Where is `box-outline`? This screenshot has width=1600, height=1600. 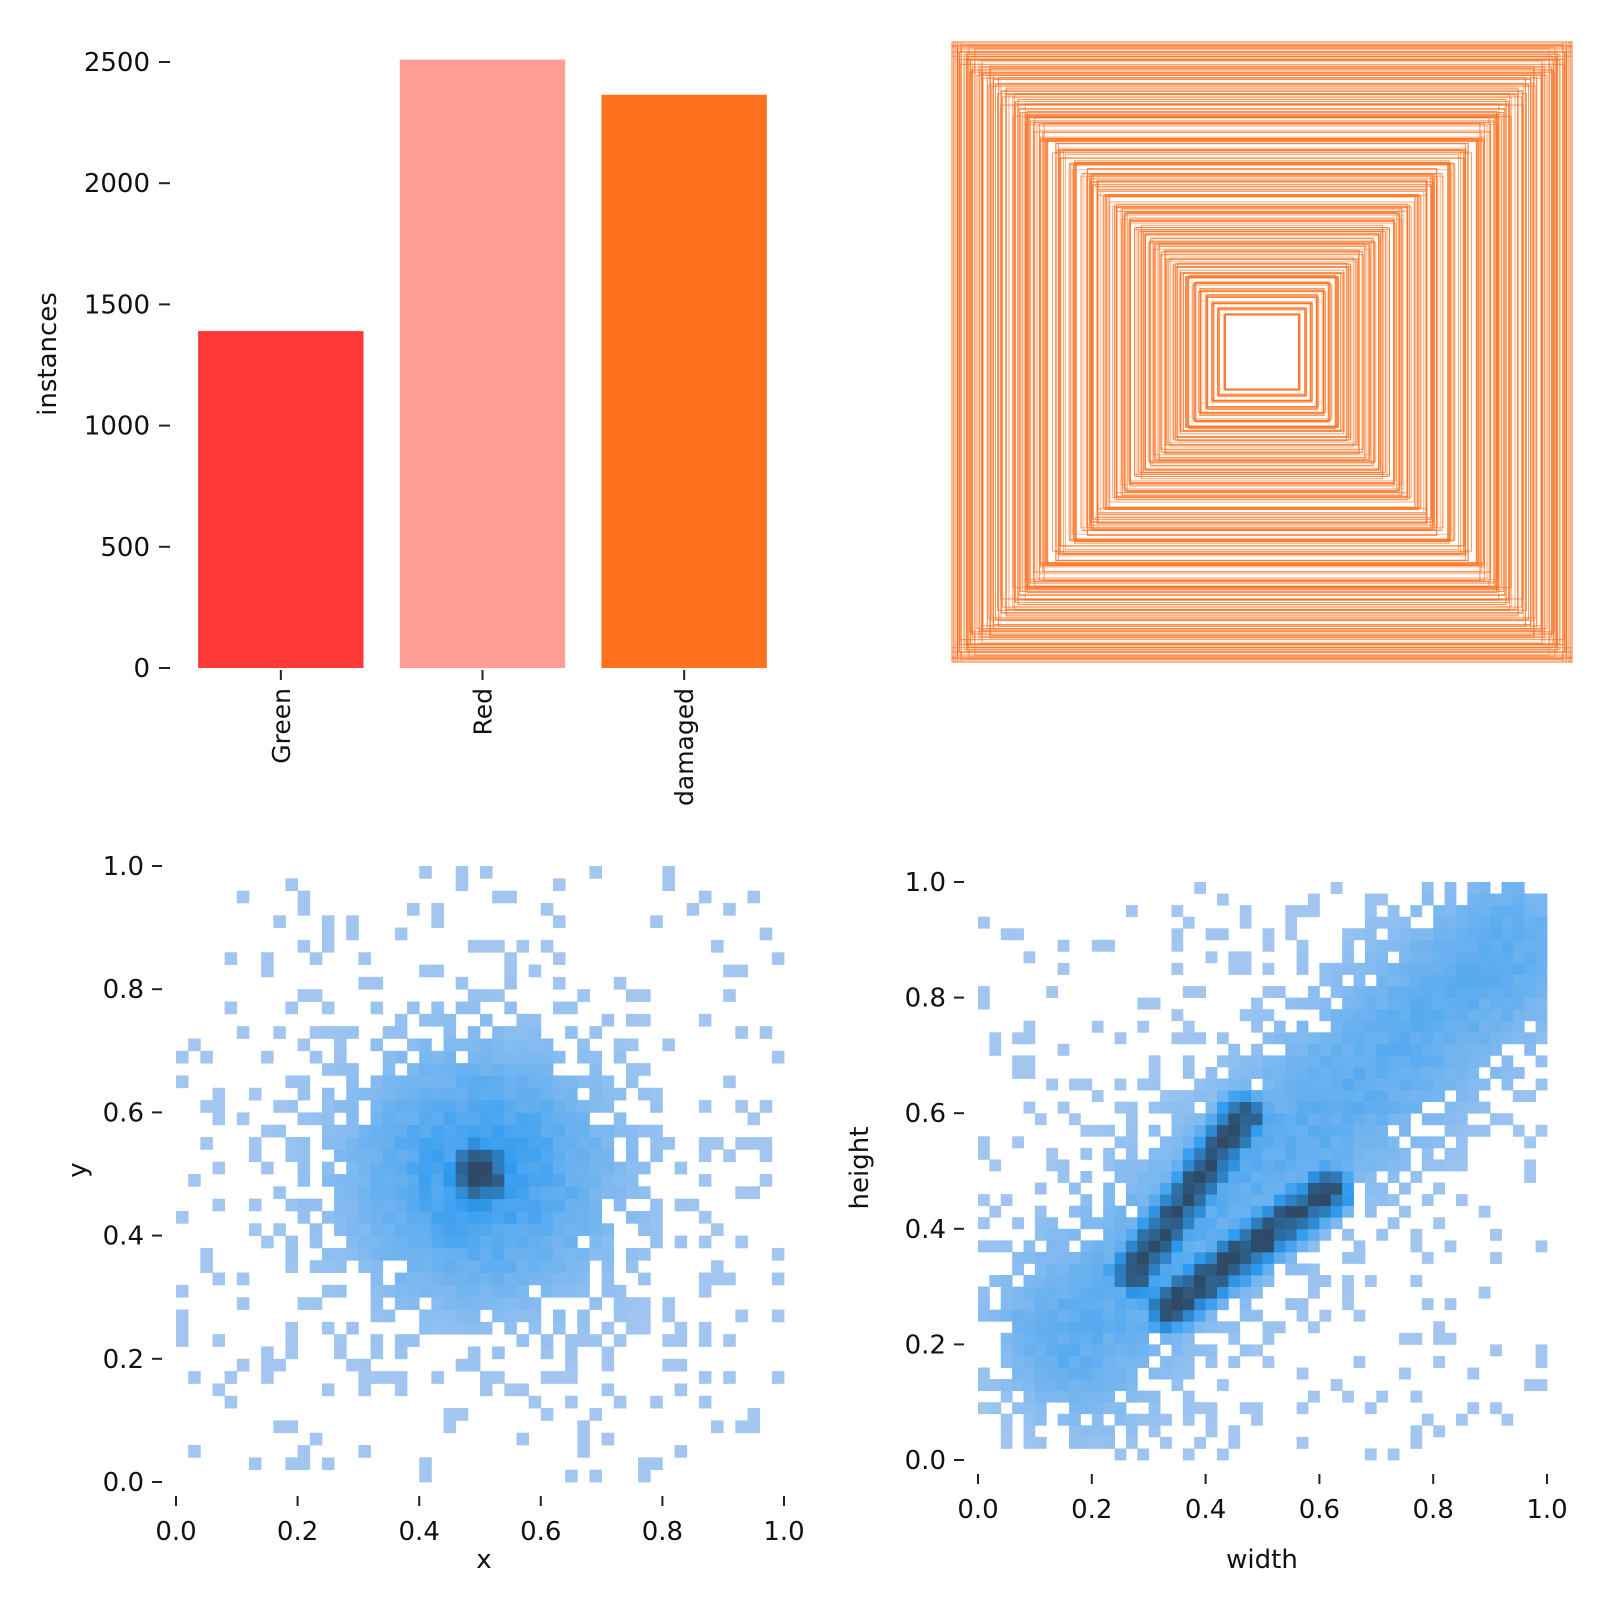
box-outline is located at coordinates (1262, 352).